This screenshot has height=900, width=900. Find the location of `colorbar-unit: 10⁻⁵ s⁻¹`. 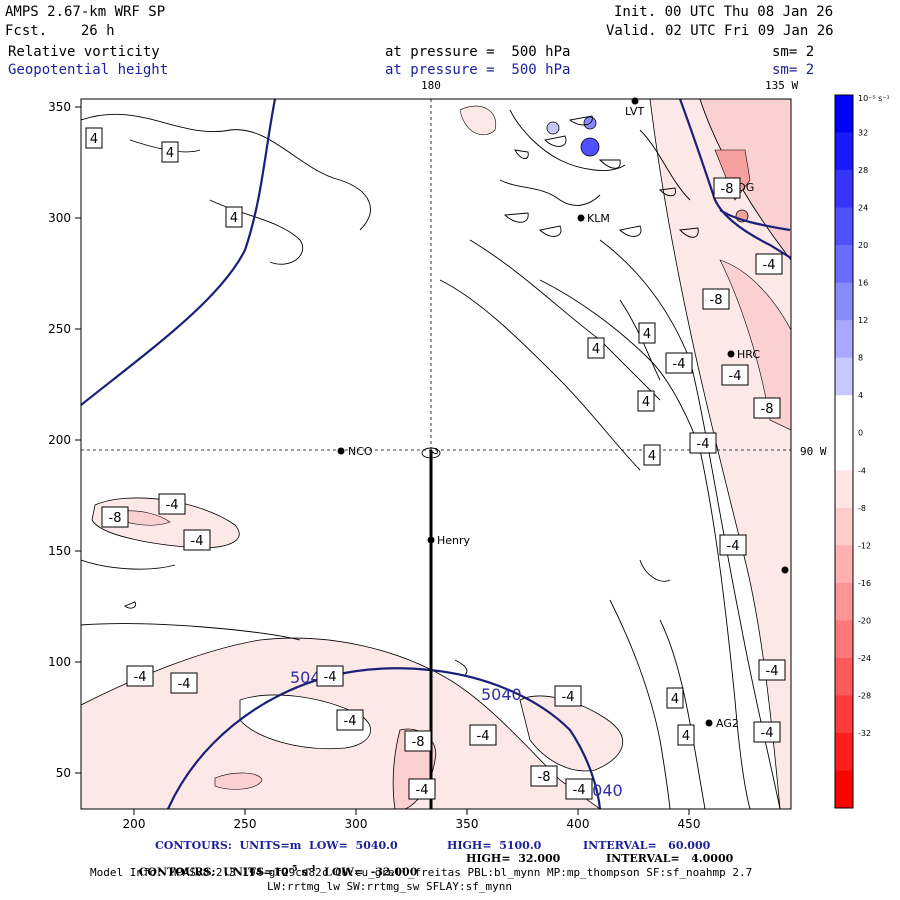

colorbar-unit: 10⁻⁵ s⁻¹ is located at coordinates (874, 98).